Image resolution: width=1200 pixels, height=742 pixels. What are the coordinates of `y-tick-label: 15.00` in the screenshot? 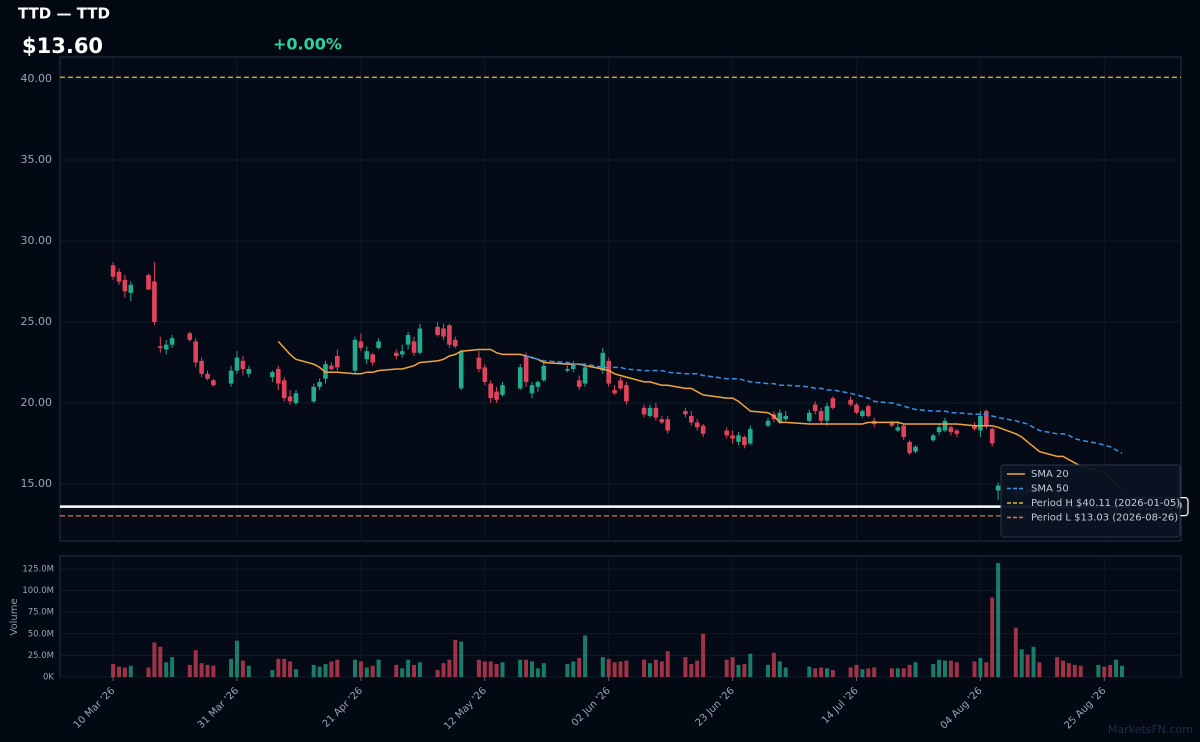 It's located at (37, 483).